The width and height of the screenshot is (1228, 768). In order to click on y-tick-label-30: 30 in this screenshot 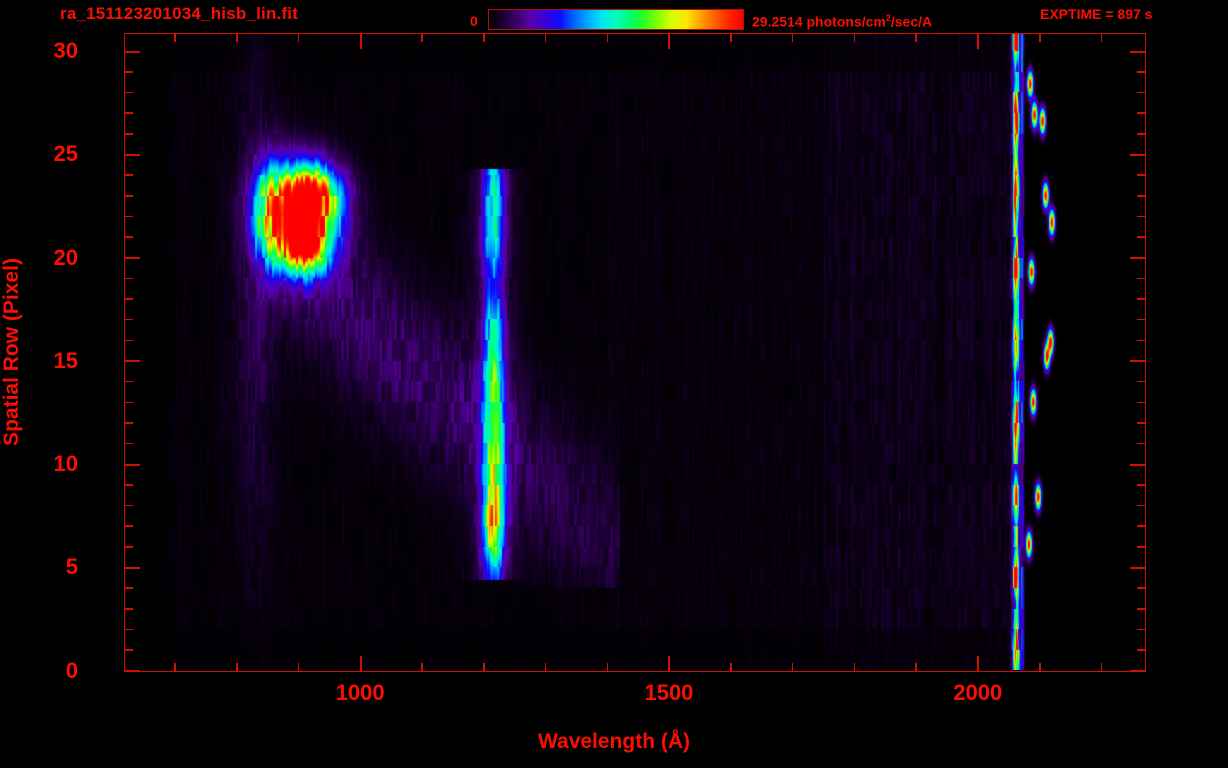, I will do `click(65, 51)`.